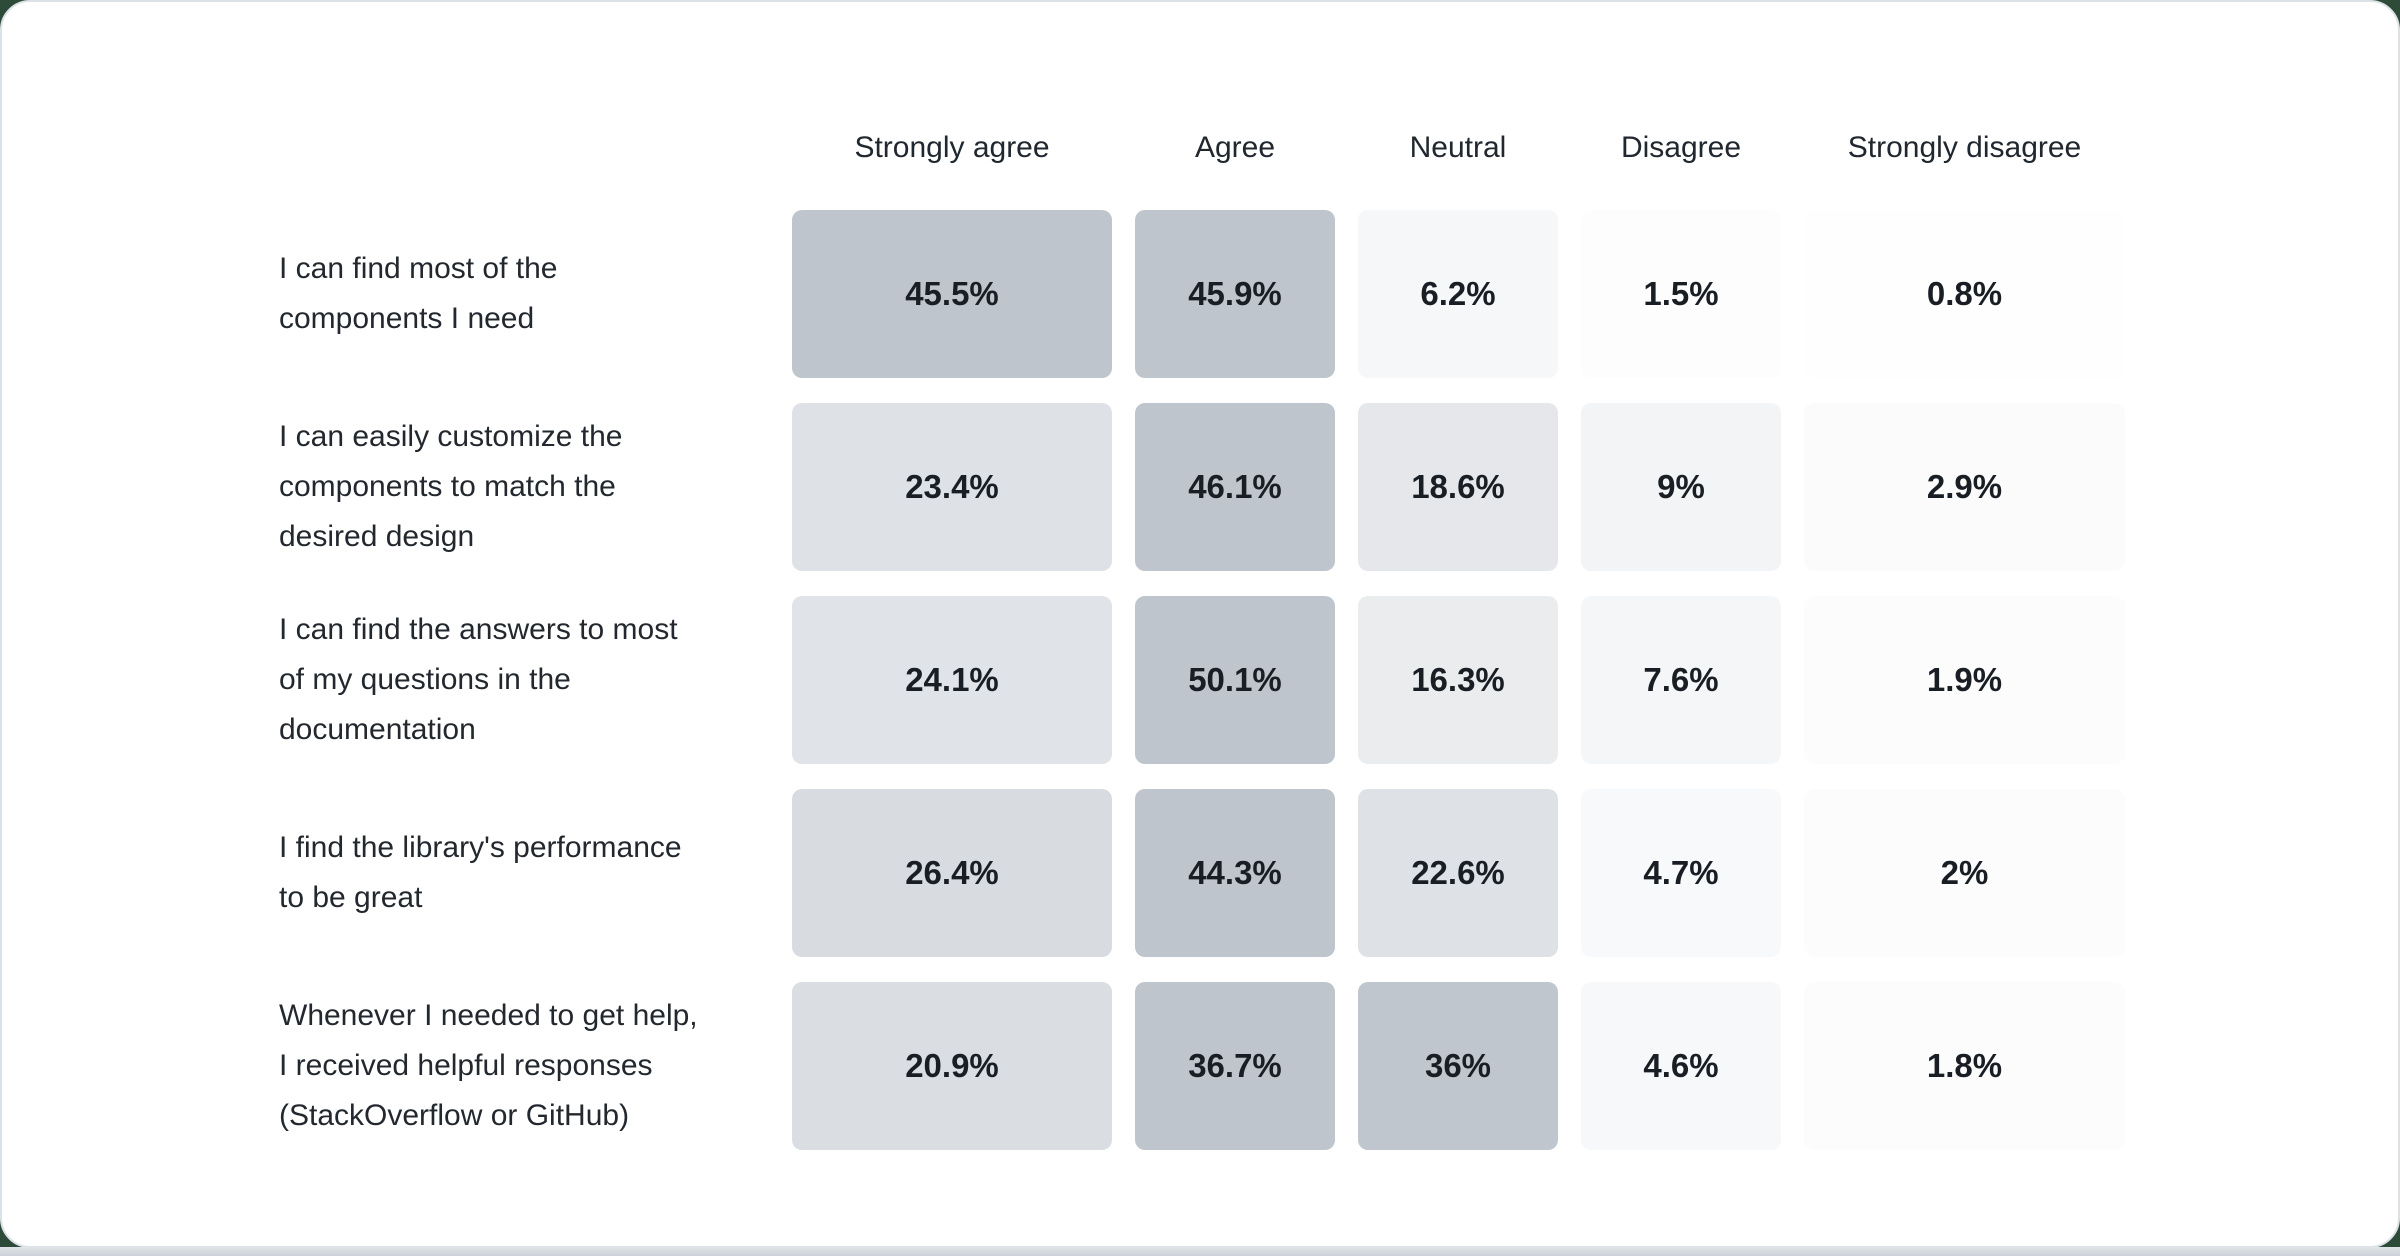 This screenshot has height=1256, width=2400. What do you see at coordinates (418, 293) in the screenshot?
I see `row-label: I can find most of the components I need` at bounding box center [418, 293].